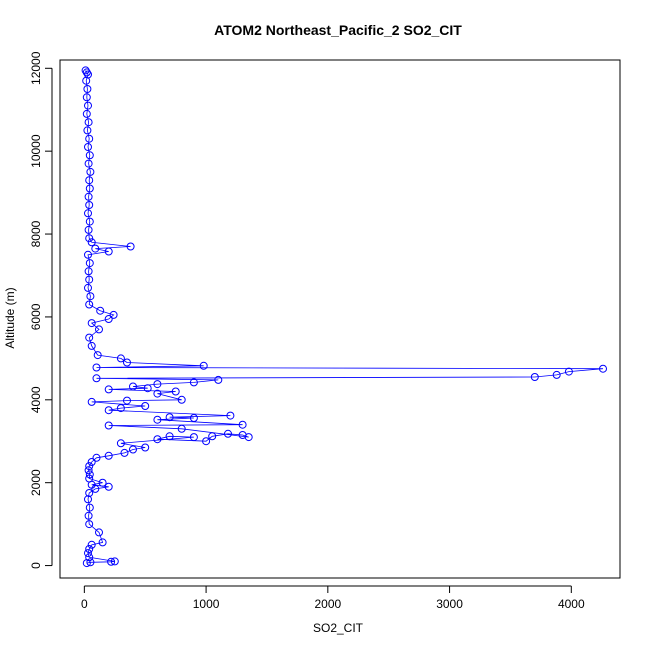  Describe the element at coordinates (571, 604) in the screenshot. I see `x-tick-label: 4000` at that location.